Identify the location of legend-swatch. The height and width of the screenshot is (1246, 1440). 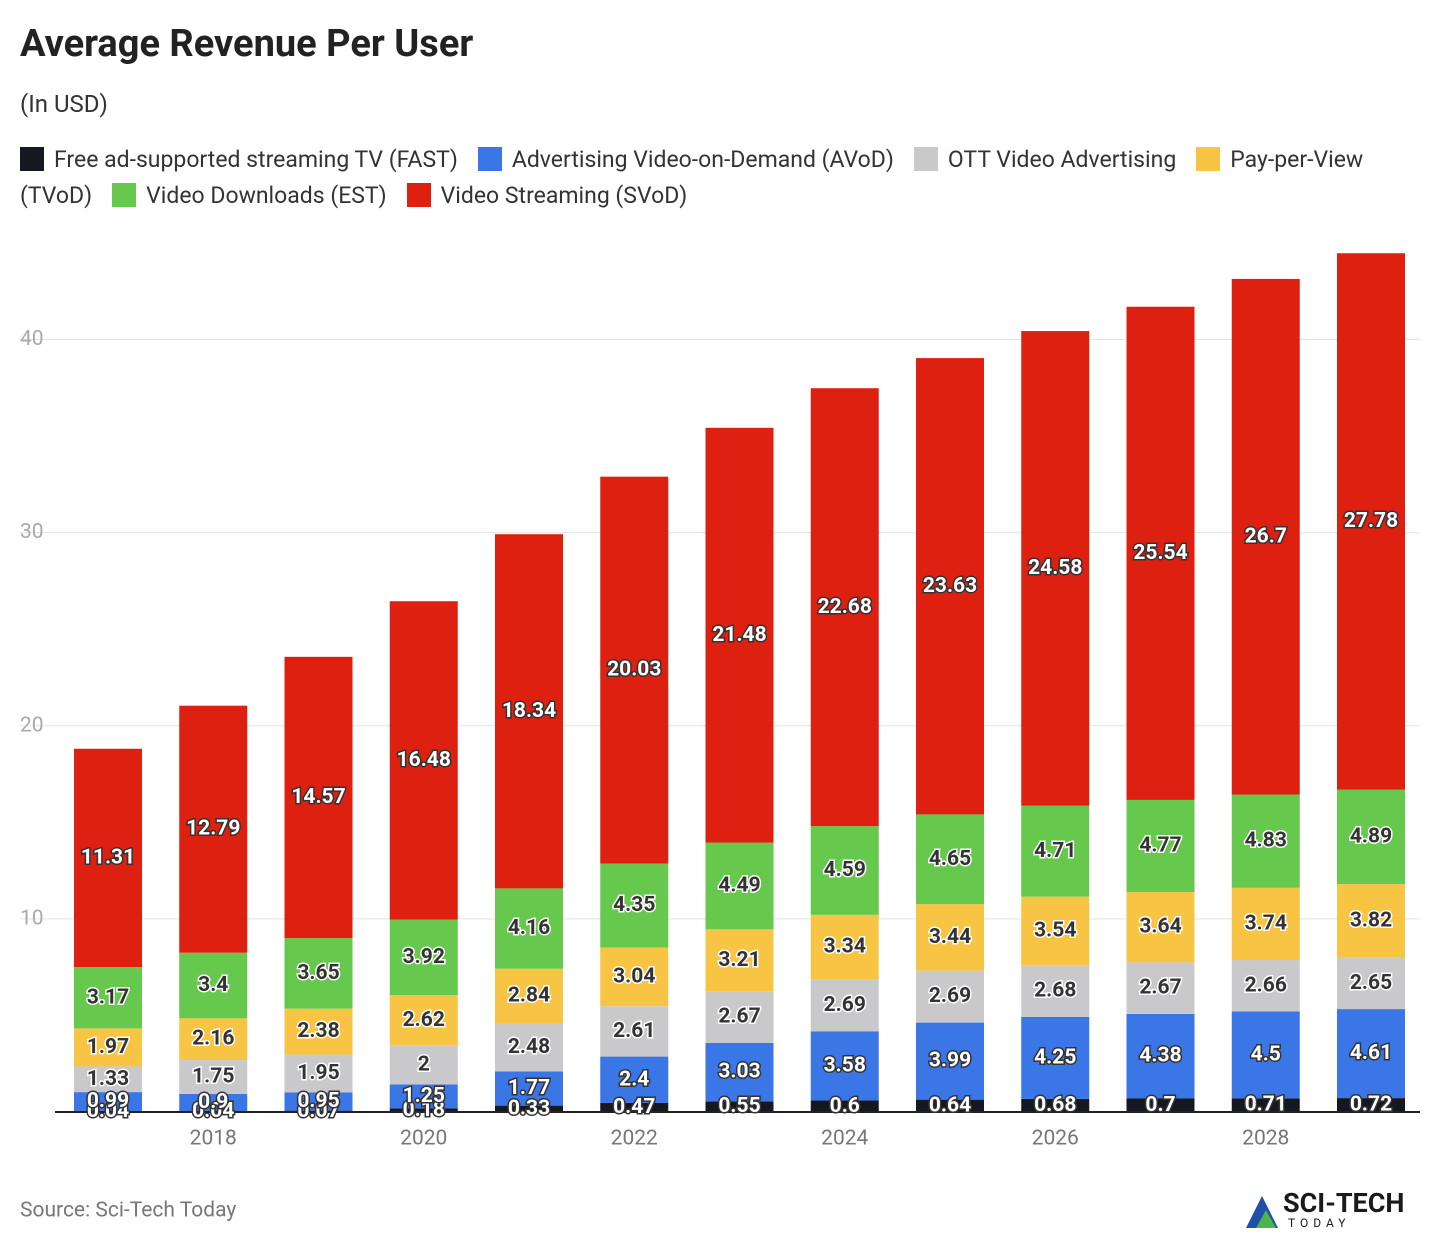
(418, 195).